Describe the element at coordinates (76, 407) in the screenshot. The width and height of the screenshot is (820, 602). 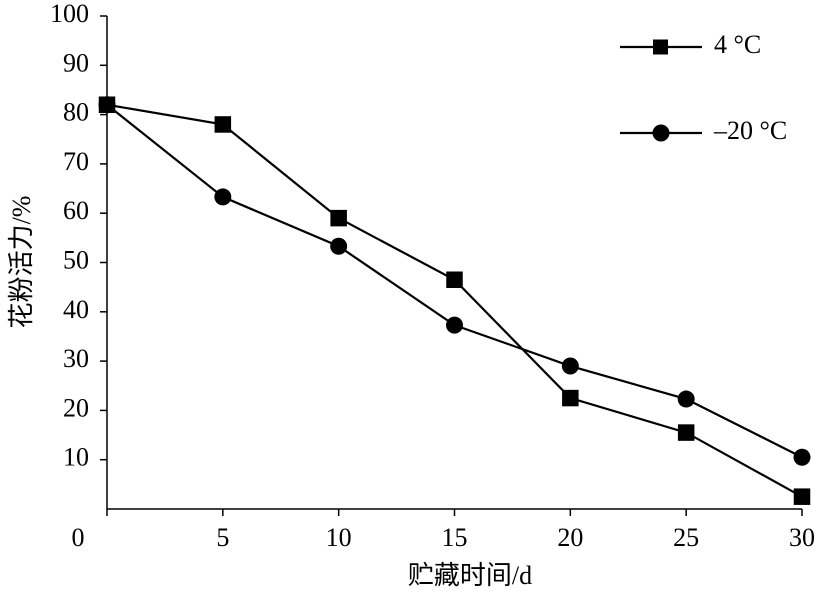
I see `y-tick-label: 20` at that location.